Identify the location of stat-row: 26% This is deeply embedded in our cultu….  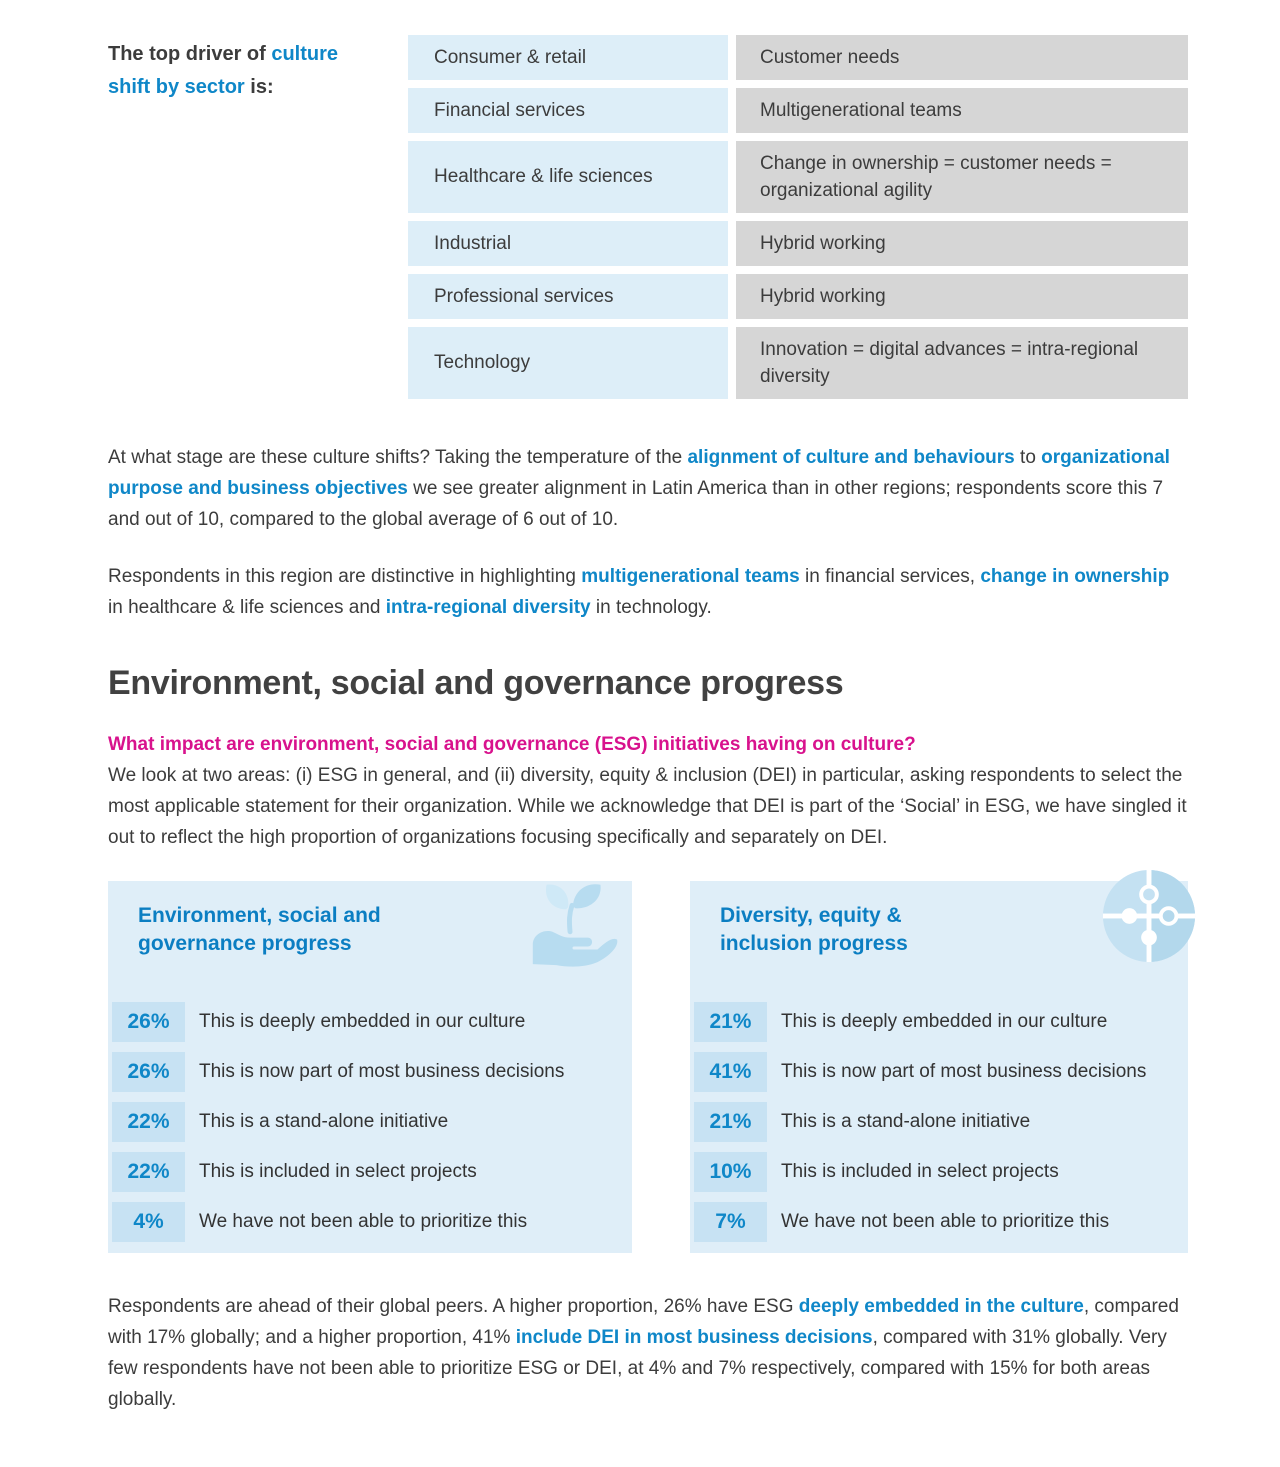
(372, 1022).